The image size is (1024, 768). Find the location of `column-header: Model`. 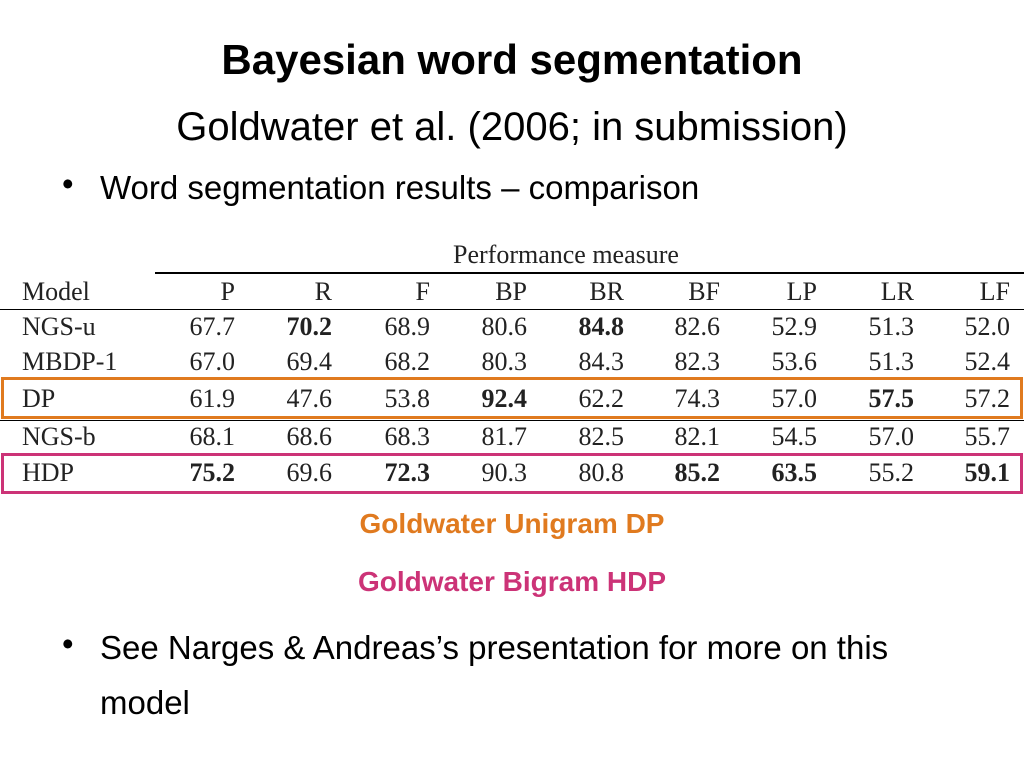

column-header: Model is located at coordinates (56, 291).